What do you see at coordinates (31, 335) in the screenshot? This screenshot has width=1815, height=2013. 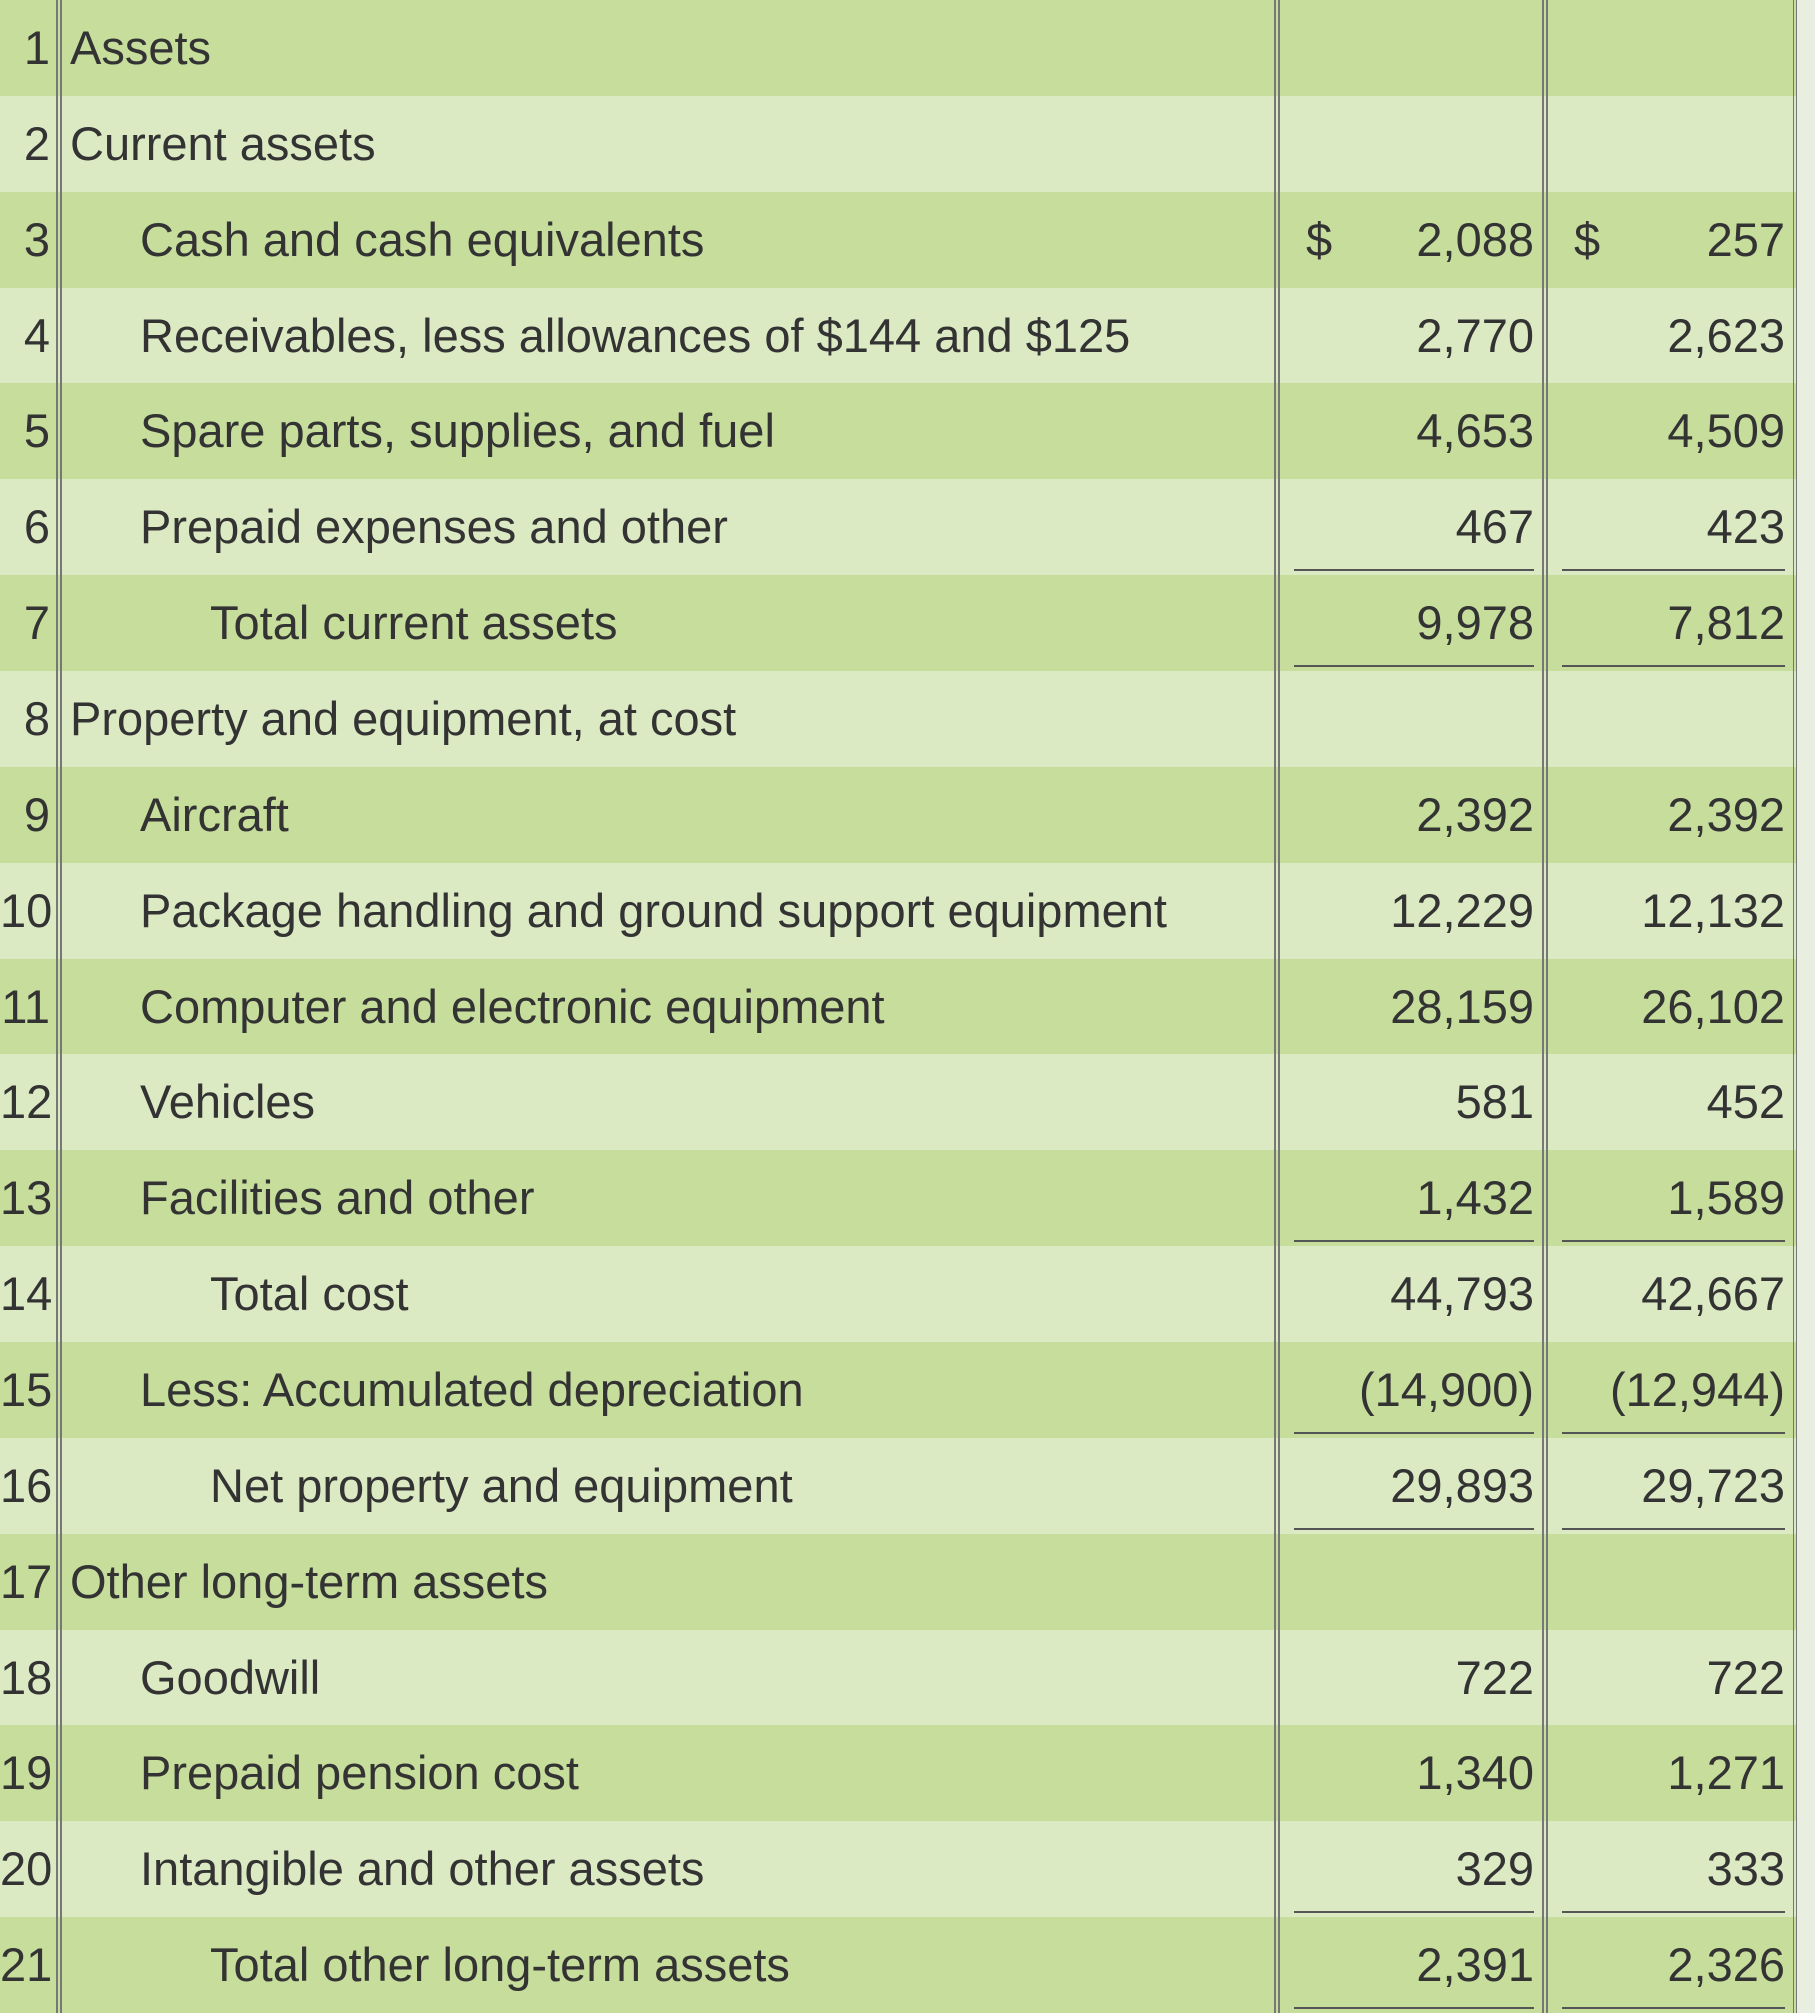 I see `row-number: 4` at bounding box center [31, 335].